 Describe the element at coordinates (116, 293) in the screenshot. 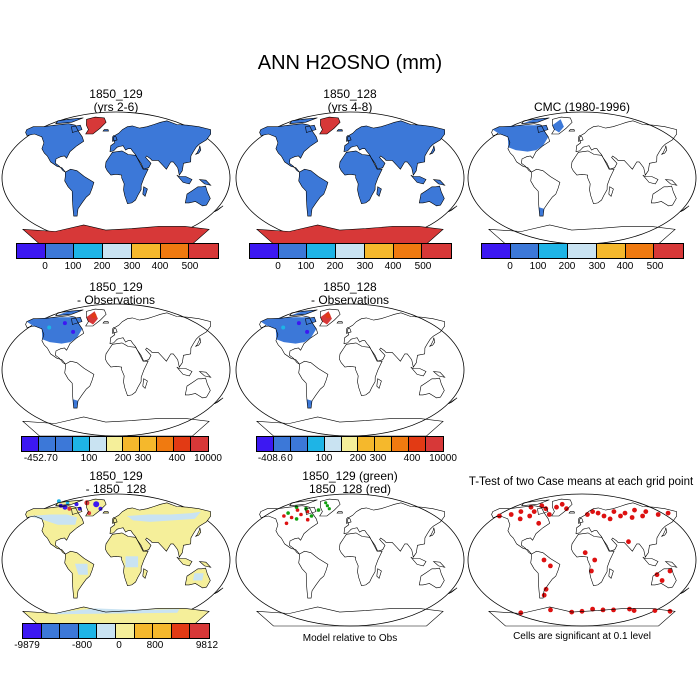

I see `panel-title-1850-129-obs: 1850_129 - Observations` at that location.